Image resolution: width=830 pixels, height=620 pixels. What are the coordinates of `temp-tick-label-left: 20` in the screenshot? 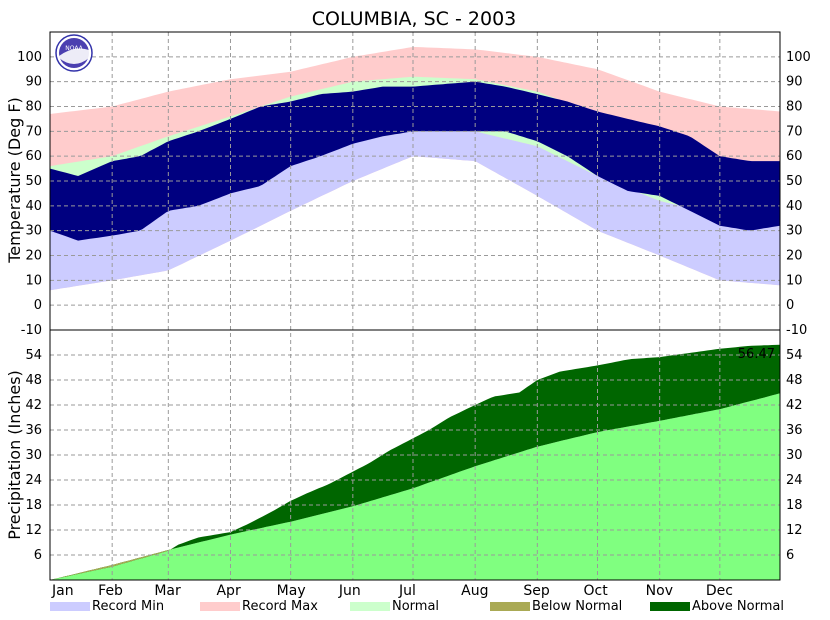 It's located at (33, 256).